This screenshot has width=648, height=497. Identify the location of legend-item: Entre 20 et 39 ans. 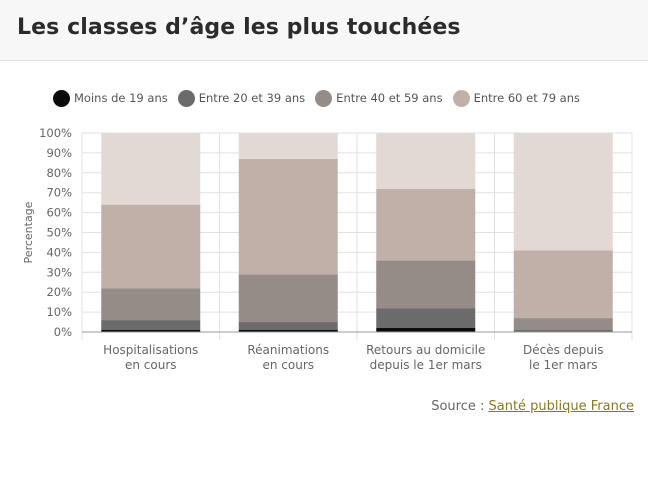
(241, 98).